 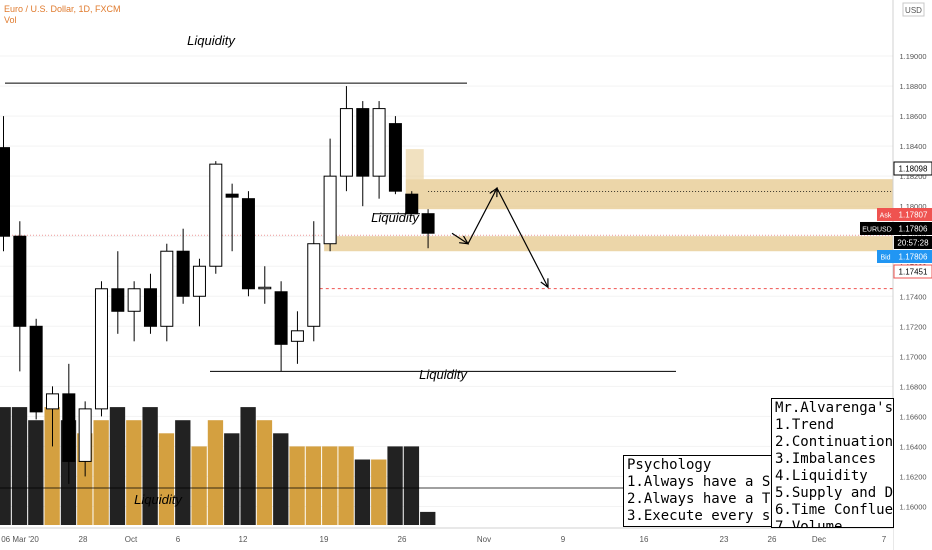 What do you see at coordinates (913, 10) in the screenshot?
I see `currency-label: USD` at bounding box center [913, 10].